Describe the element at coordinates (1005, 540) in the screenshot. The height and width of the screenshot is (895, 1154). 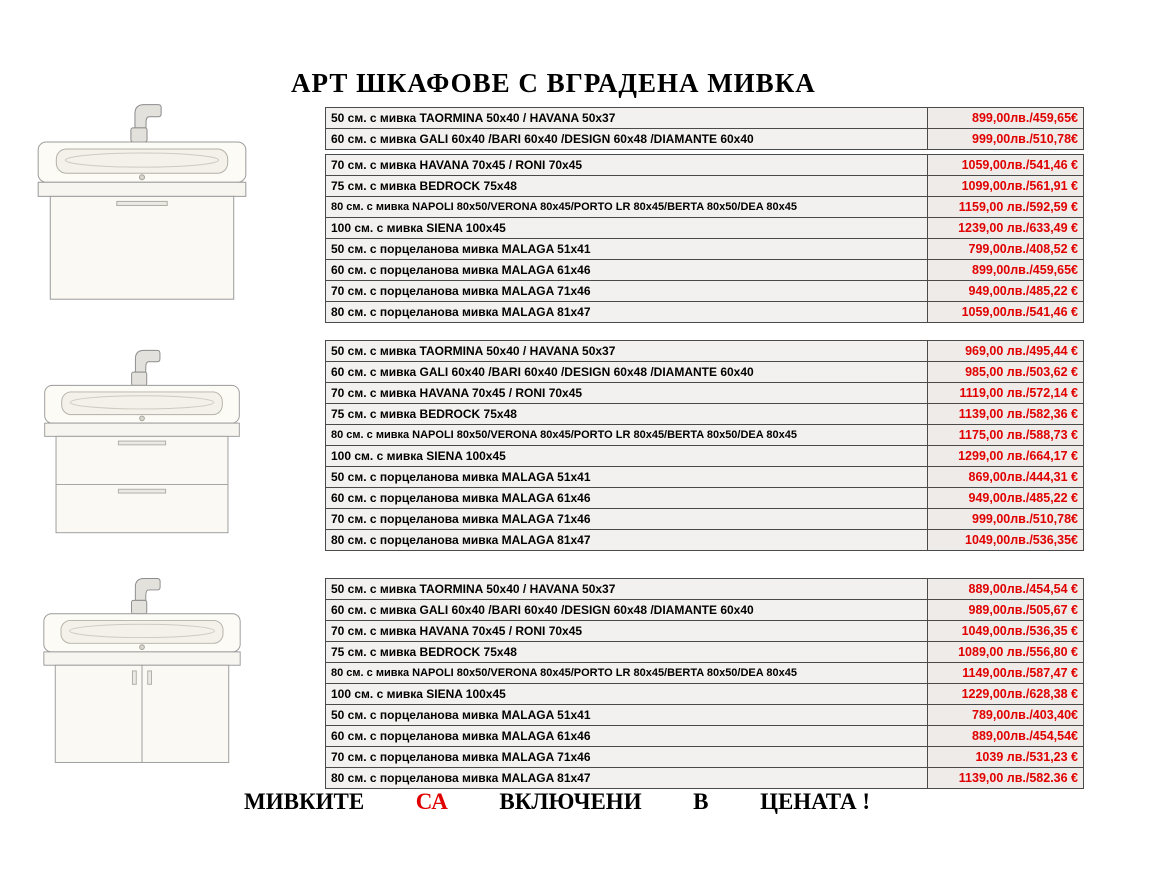
I see `product-price: 1049,00лв./536,35€` at that location.